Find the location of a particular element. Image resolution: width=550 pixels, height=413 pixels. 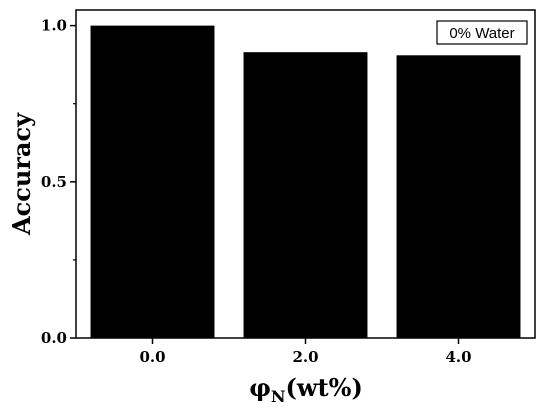

x-axis-symbol: φ is located at coordinates (260, 387).